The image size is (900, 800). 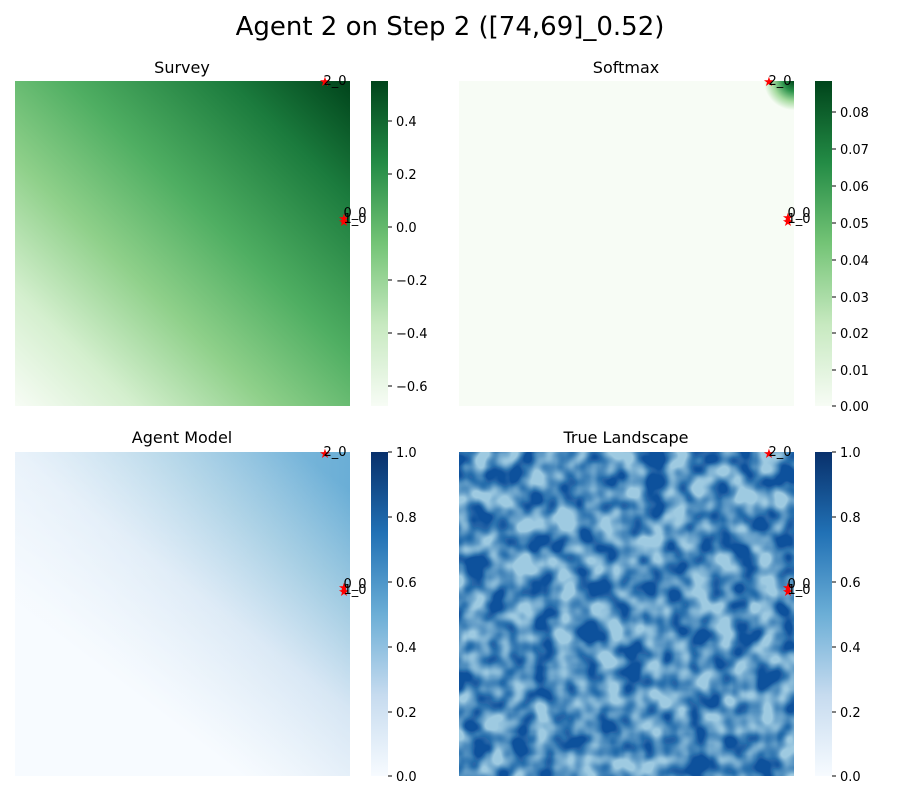 I want to click on figure-title: Agent 2 on Step 2 ([74,69]_0.52), so click(x=450, y=27).